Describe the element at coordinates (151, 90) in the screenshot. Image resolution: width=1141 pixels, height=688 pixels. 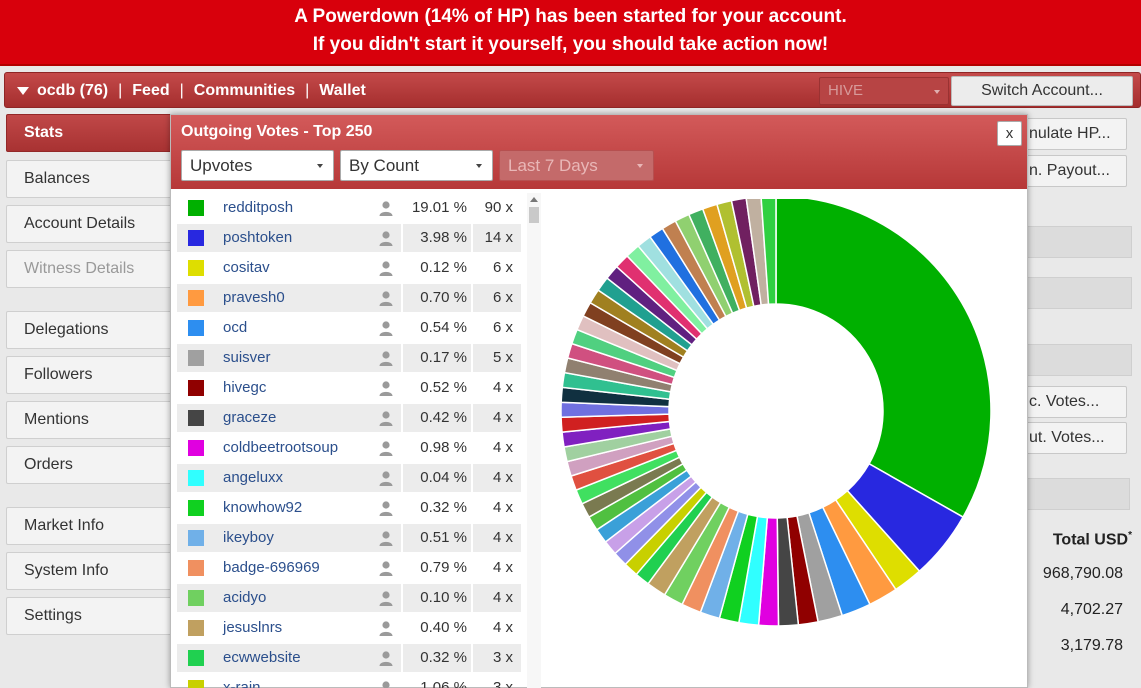
I see `nav-feed: Feed` at that location.